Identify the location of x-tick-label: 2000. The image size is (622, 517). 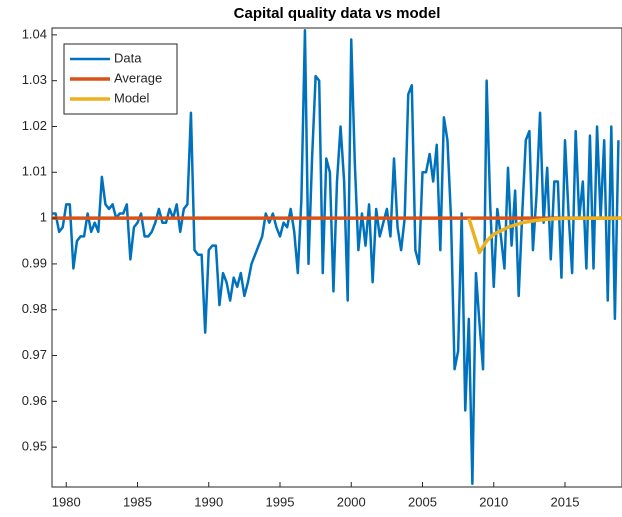
(351, 501).